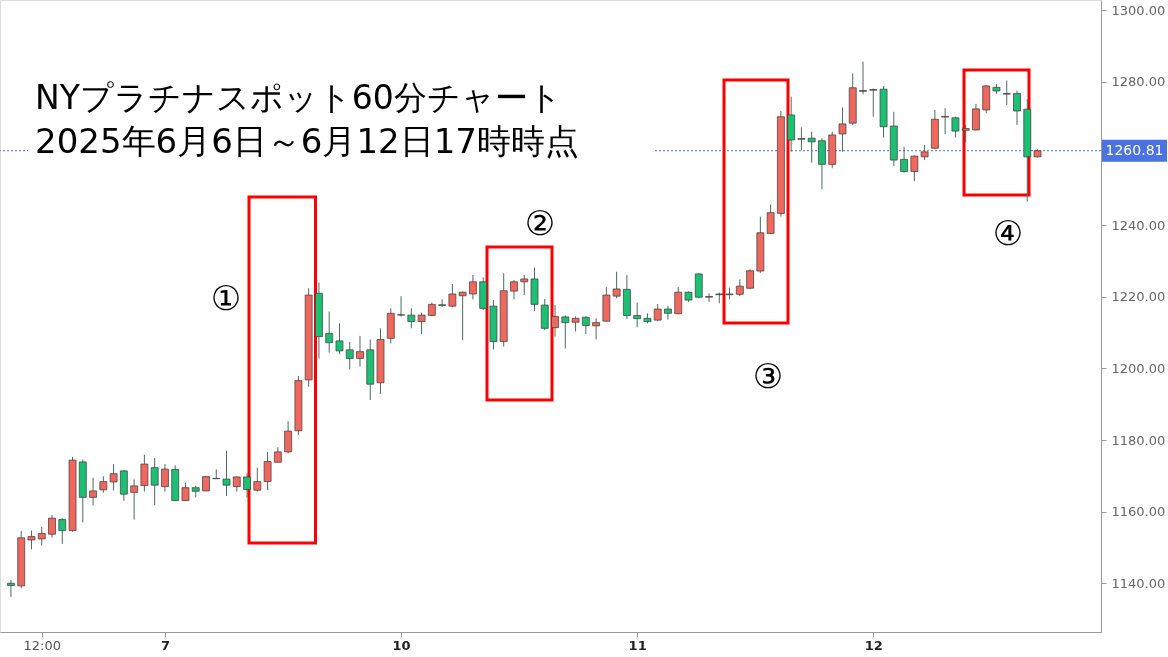 This screenshot has width=1168, height=657. Describe the element at coordinates (1134, 149) in the screenshot. I see `ref-line-label: 1260.81` at that location.